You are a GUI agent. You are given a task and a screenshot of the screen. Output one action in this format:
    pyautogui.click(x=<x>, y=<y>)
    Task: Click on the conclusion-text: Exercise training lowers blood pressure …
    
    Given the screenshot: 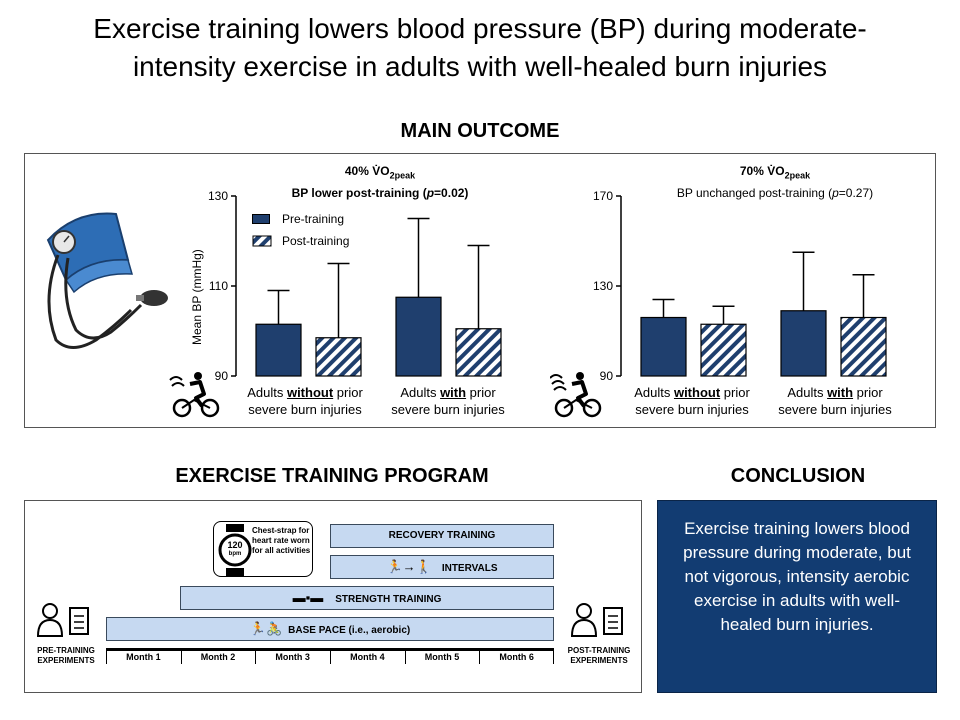 What is the action you would take?
    pyautogui.click(x=797, y=576)
    